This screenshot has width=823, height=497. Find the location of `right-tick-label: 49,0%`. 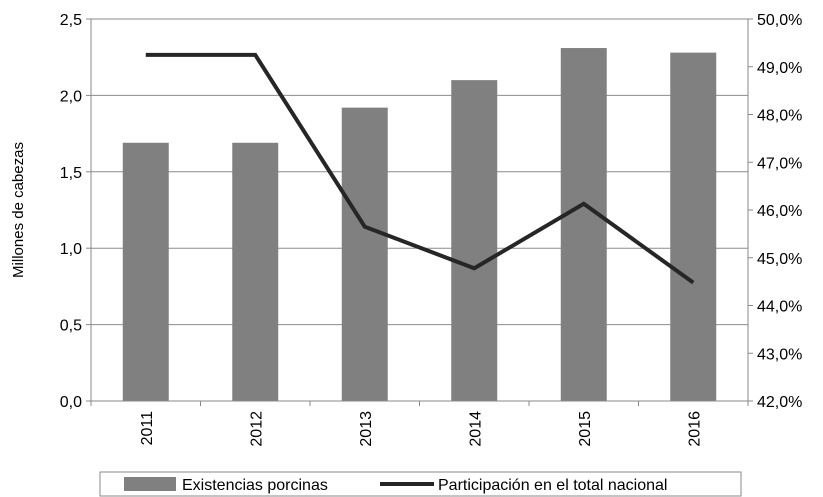

right-tick-label: 49,0% is located at coordinates (779, 68).